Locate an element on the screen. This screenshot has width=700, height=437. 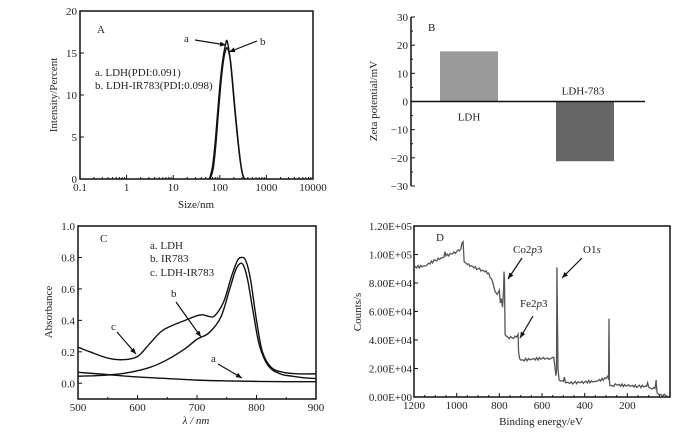
panel-c-series-b is located at coordinates (197, 321).